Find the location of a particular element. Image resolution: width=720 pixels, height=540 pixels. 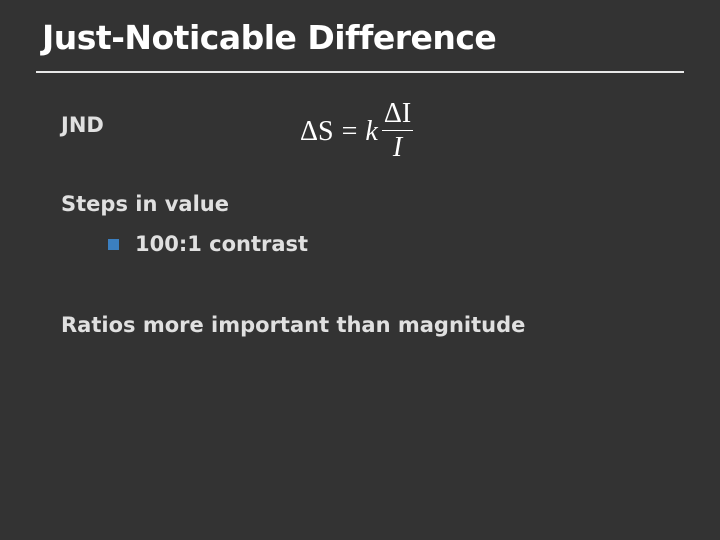

title-divider is located at coordinates (360, 72).